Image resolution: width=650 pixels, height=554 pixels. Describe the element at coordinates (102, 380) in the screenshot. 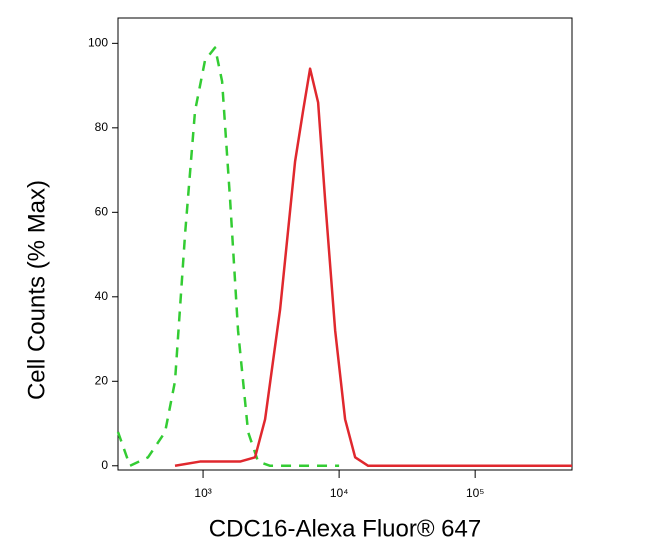

I see `y-tick-label: 20` at that location.